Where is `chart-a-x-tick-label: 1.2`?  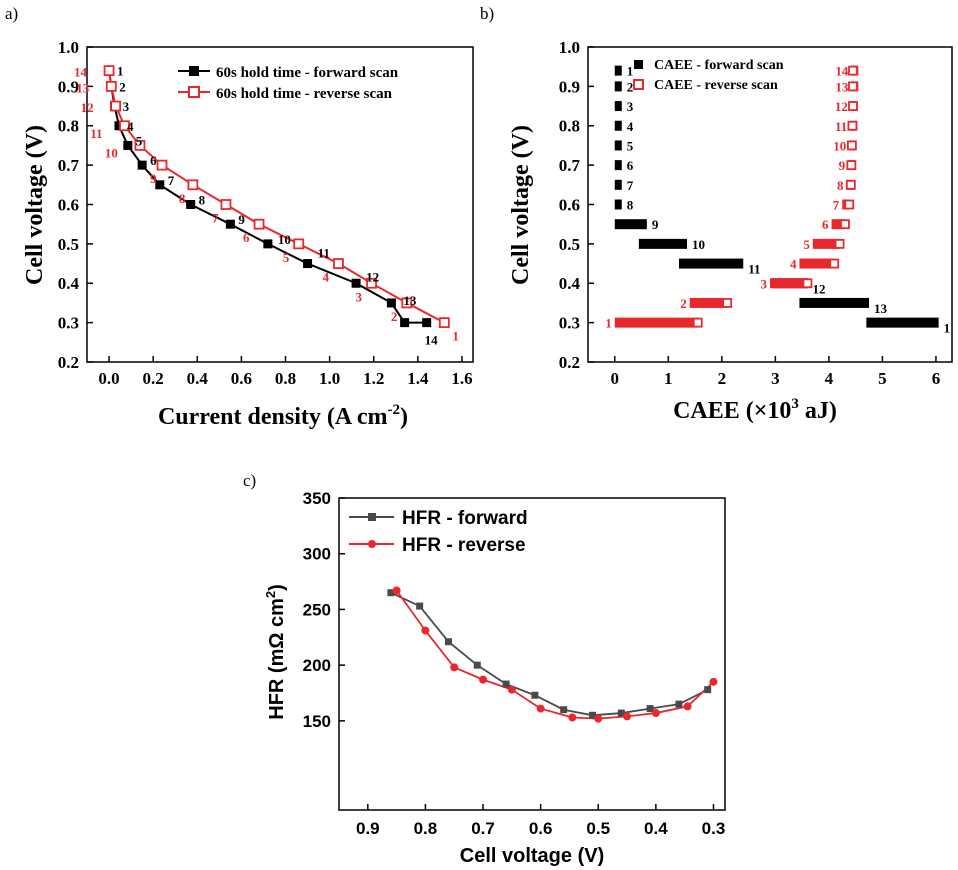
chart-a-x-tick-label: 1.2 is located at coordinates (373, 378).